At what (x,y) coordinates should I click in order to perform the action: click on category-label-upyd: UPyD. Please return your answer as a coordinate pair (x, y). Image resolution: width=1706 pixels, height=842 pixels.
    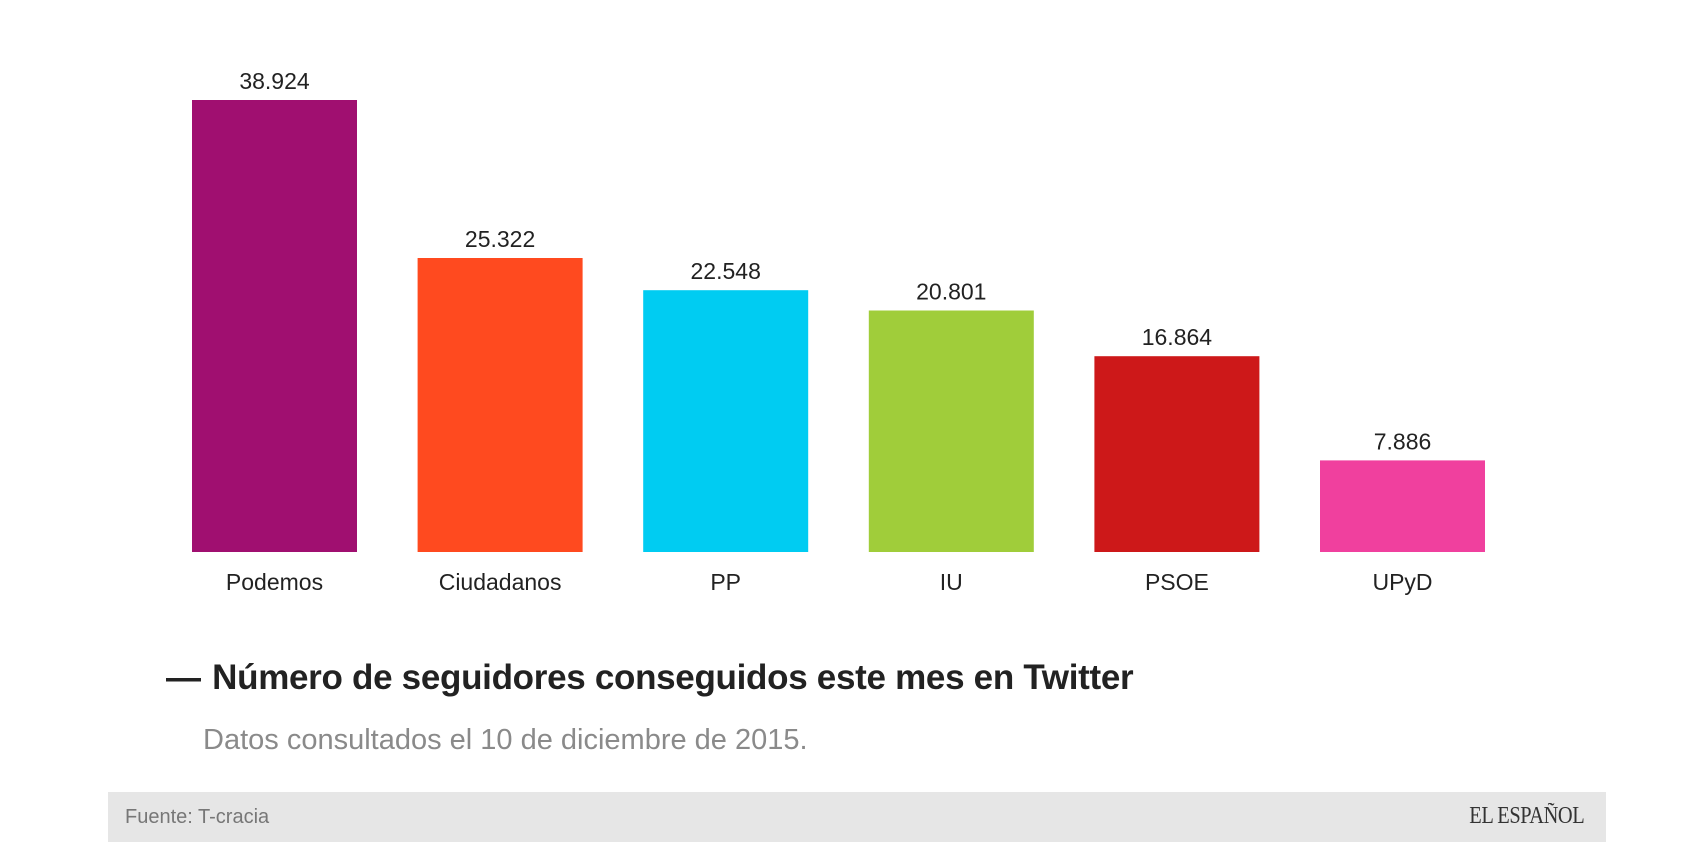
    Looking at the image, I should click on (1402, 582).